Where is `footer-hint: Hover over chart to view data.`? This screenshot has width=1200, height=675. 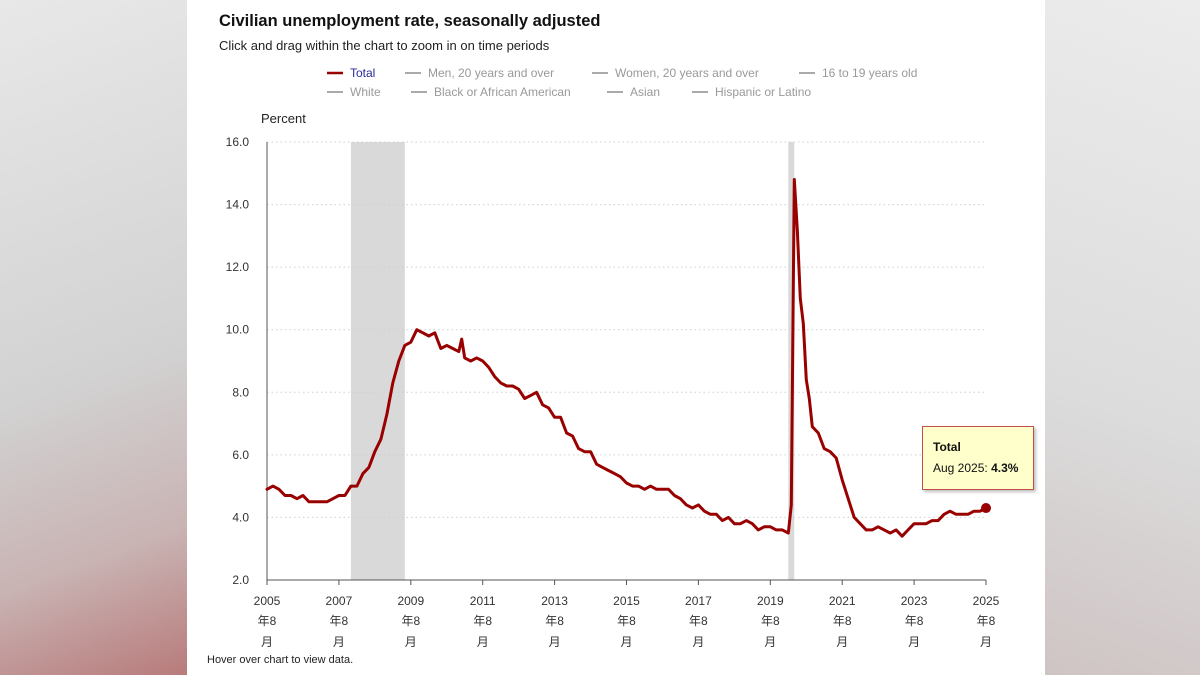 footer-hint: Hover over chart to view data. is located at coordinates (280, 660).